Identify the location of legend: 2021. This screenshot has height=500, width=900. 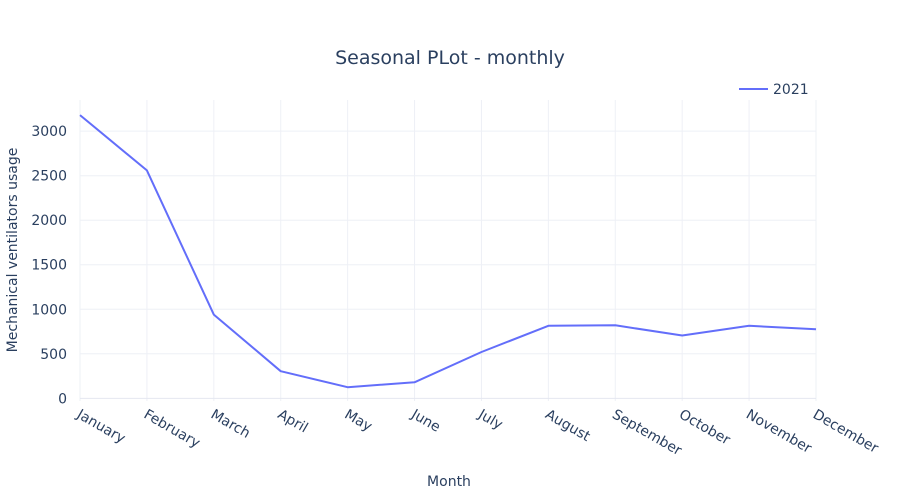
(774, 90).